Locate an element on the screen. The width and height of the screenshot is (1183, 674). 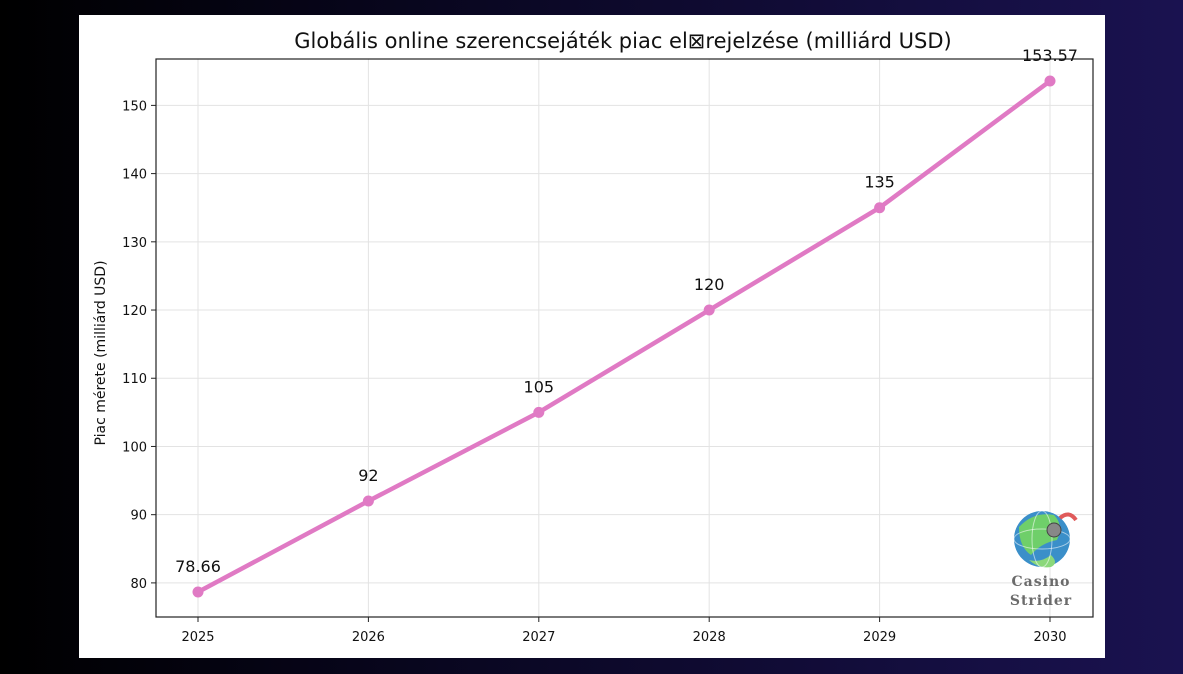
x-tick-label: 2027 is located at coordinates (538, 637).